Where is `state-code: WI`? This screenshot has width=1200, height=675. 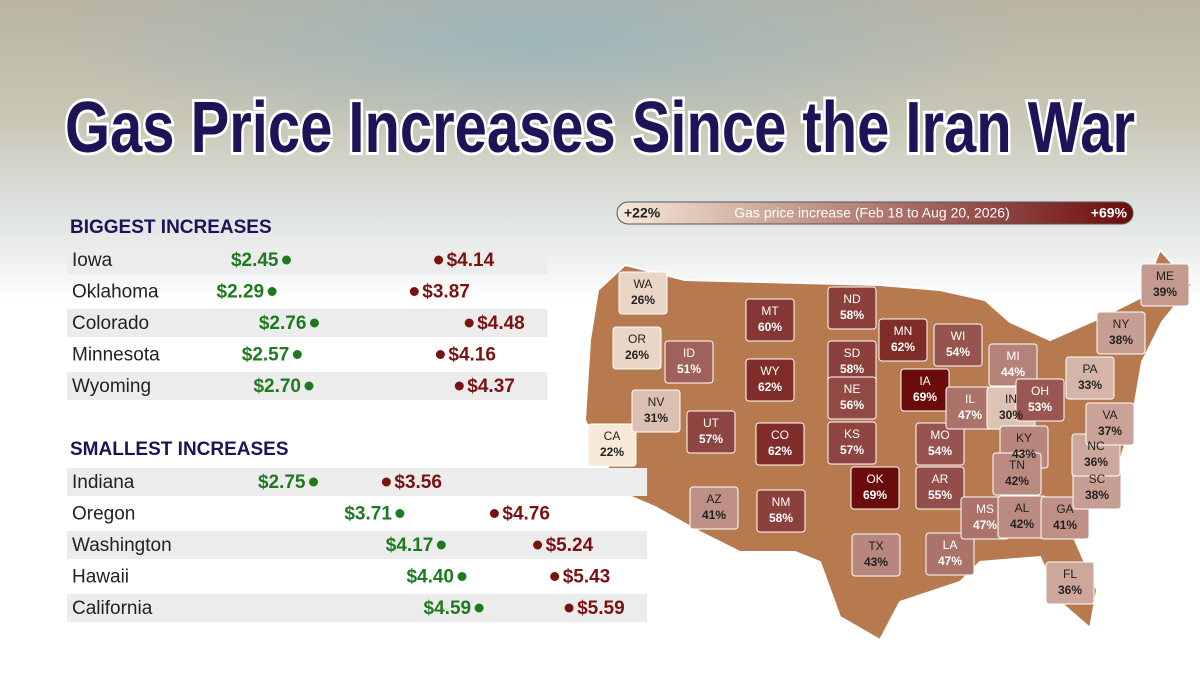
state-code: WI is located at coordinates (958, 336).